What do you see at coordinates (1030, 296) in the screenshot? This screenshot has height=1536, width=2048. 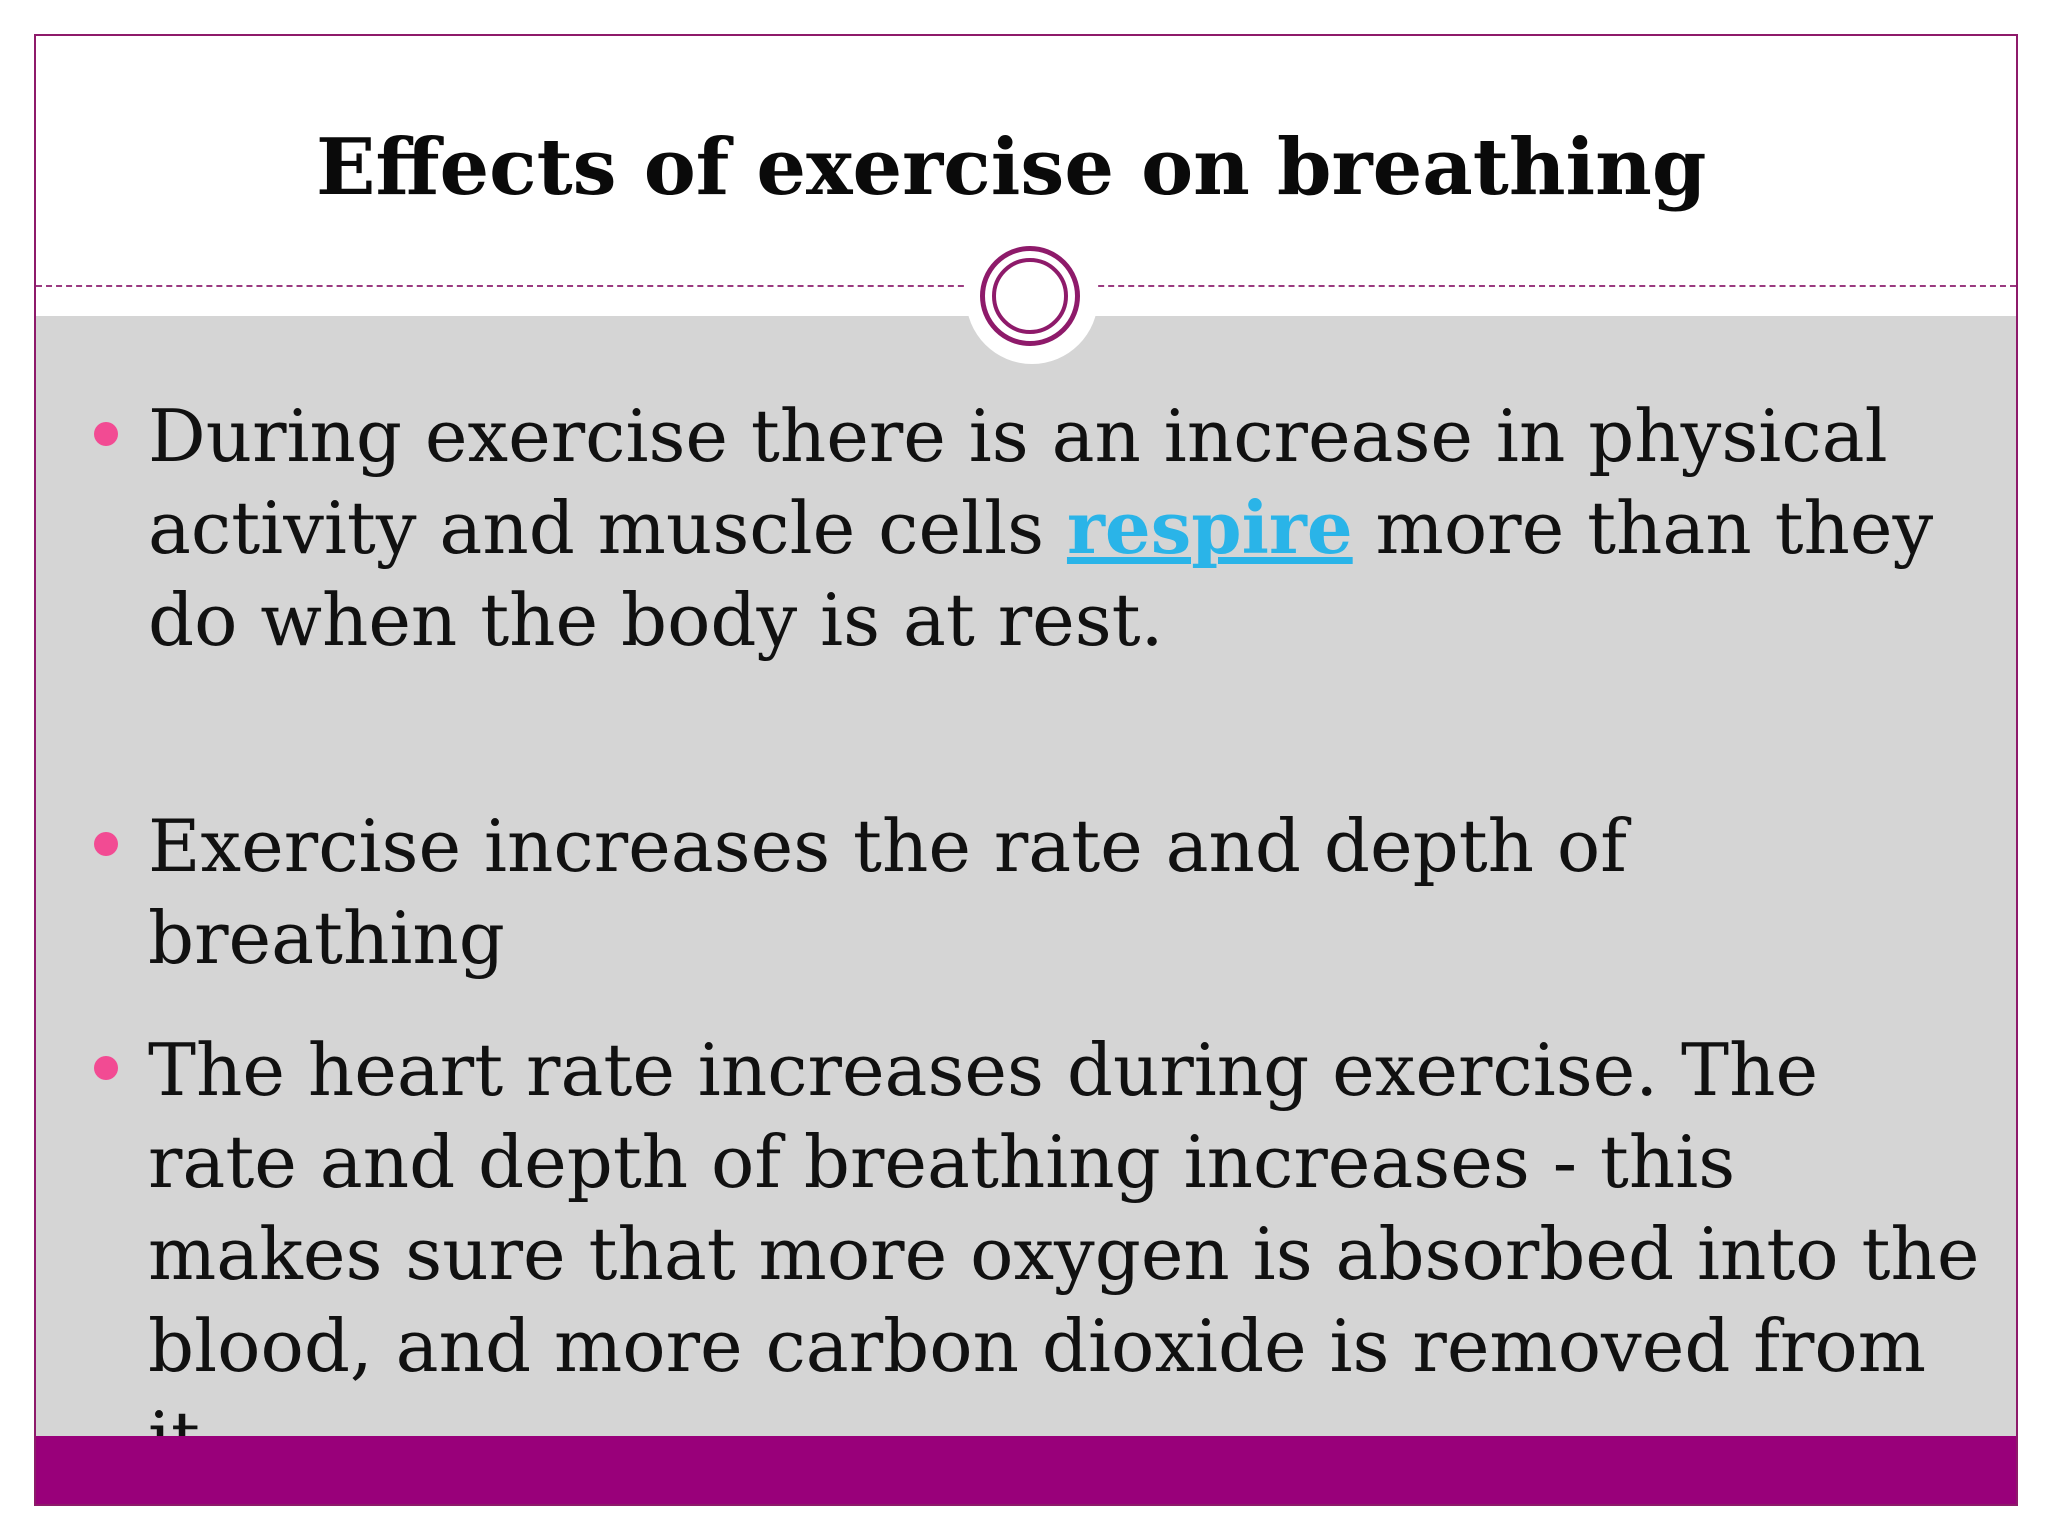 I see `double-circle-ornament-inner` at bounding box center [1030, 296].